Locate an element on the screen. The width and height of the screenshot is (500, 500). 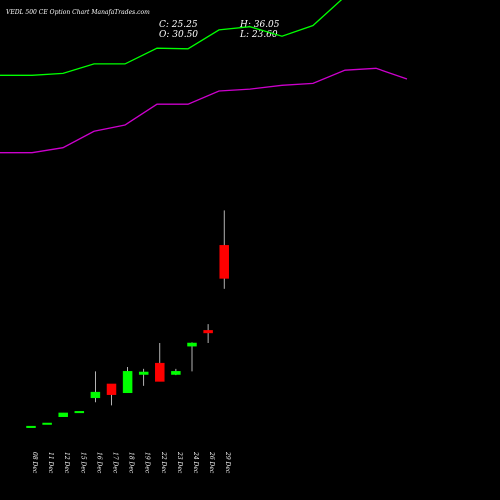
open-value: O: 30.50 is located at coordinates (179, 35).